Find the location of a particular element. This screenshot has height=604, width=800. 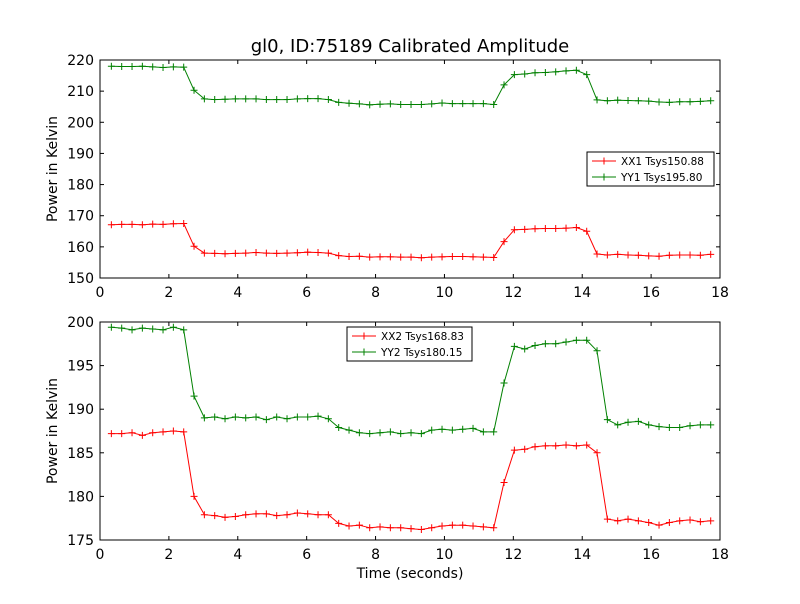

legend-entry: XX2 Tsys168.83 is located at coordinates (408, 337).